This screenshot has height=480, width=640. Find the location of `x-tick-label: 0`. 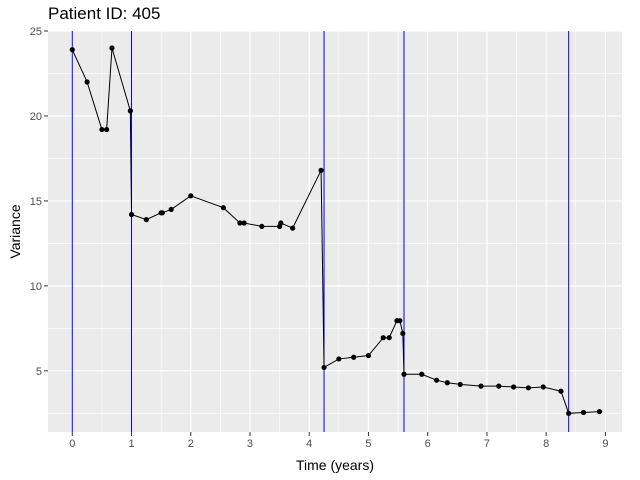

x-tick-label: 0 is located at coordinates (72, 444).